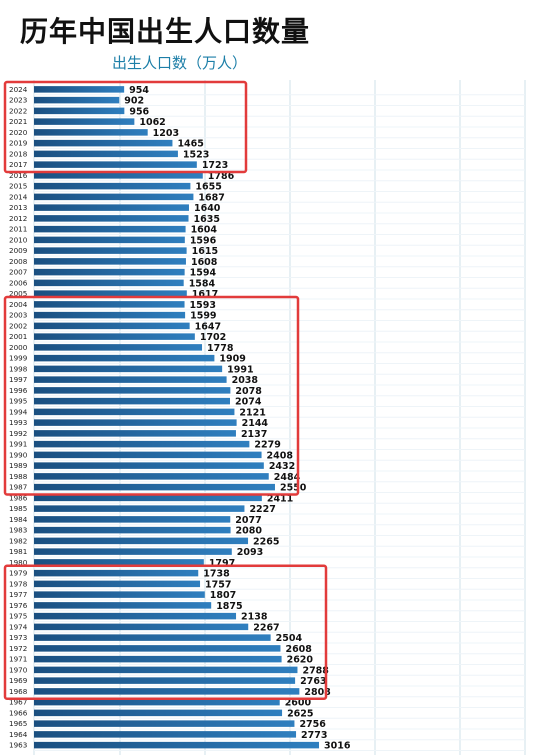 Image resolution: width=540 pixels, height=755 pixels. What do you see at coordinates (18, 583) in the screenshot?
I see `year-tick-label: 1978` at bounding box center [18, 583].